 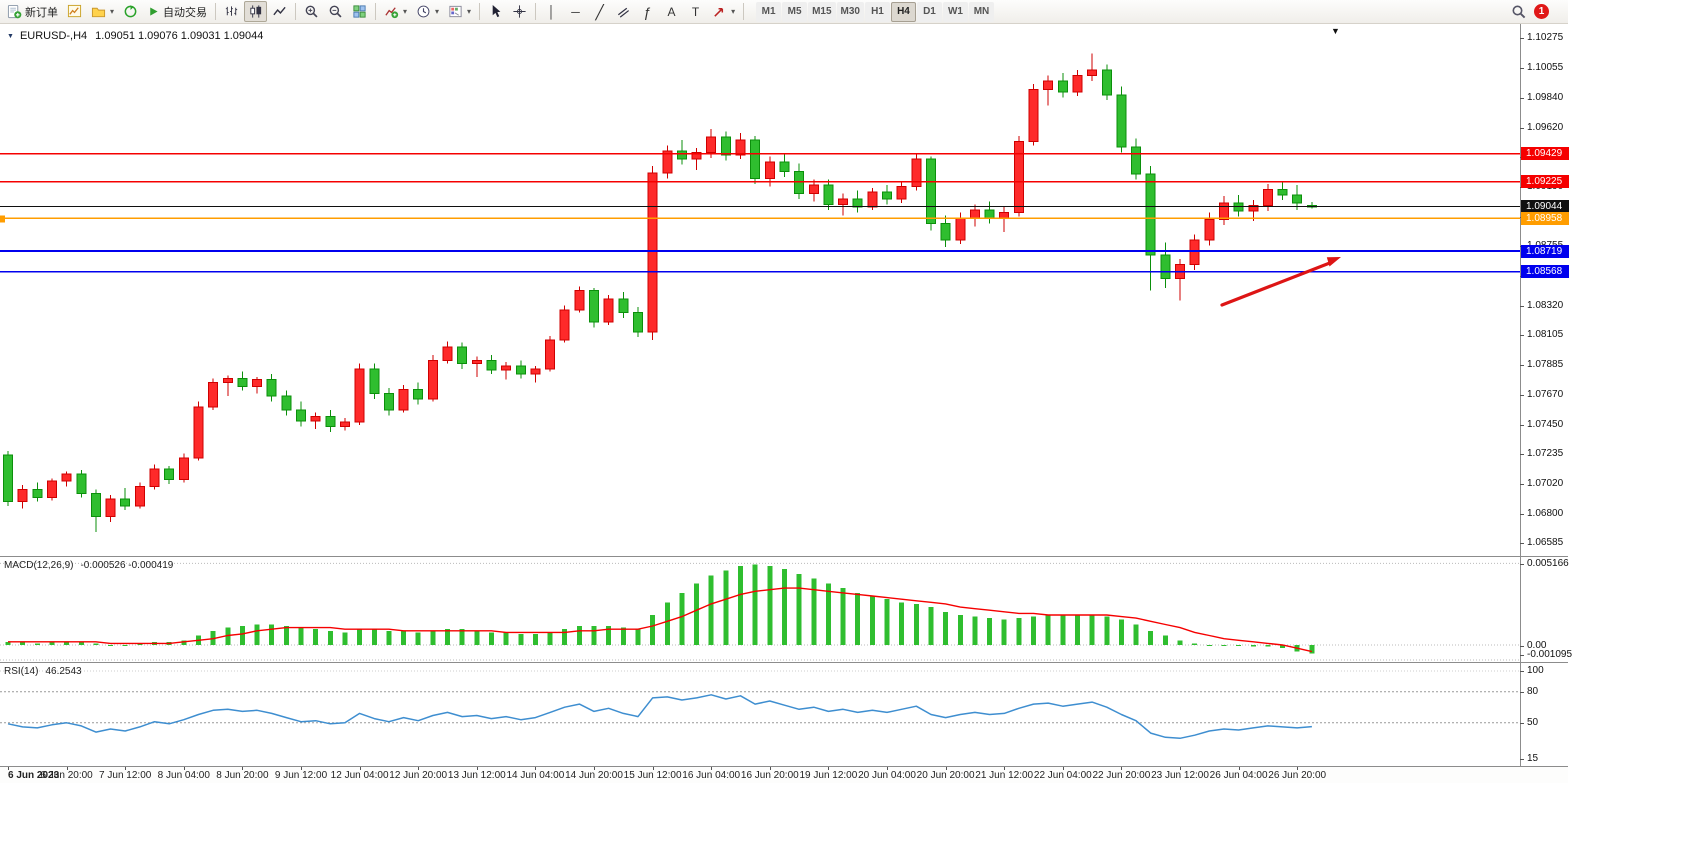 What do you see at coordinates (850, 11) in the screenshot?
I see `timeframe-m30: M30` at bounding box center [850, 11].